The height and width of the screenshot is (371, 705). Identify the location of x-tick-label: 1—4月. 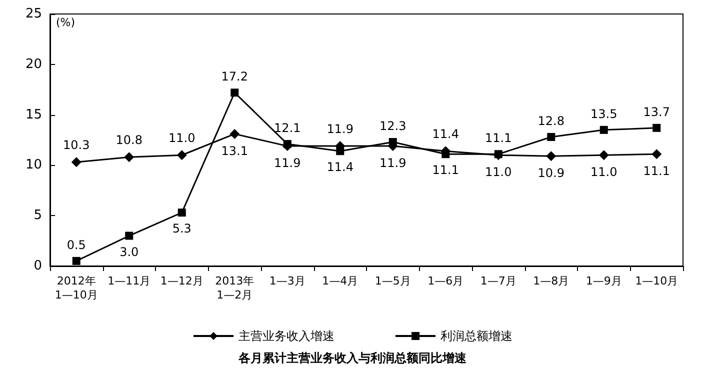
(340, 281).